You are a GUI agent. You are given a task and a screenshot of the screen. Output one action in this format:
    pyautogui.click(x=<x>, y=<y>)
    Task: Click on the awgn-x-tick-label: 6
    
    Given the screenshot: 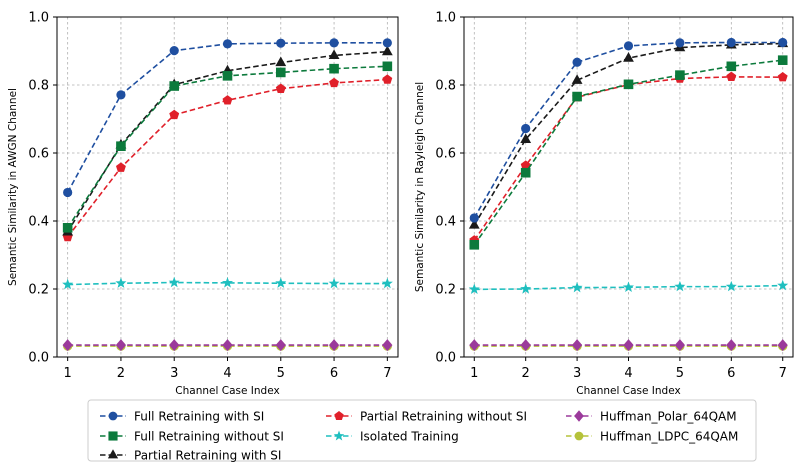 What is the action you would take?
    pyautogui.click(x=334, y=373)
    